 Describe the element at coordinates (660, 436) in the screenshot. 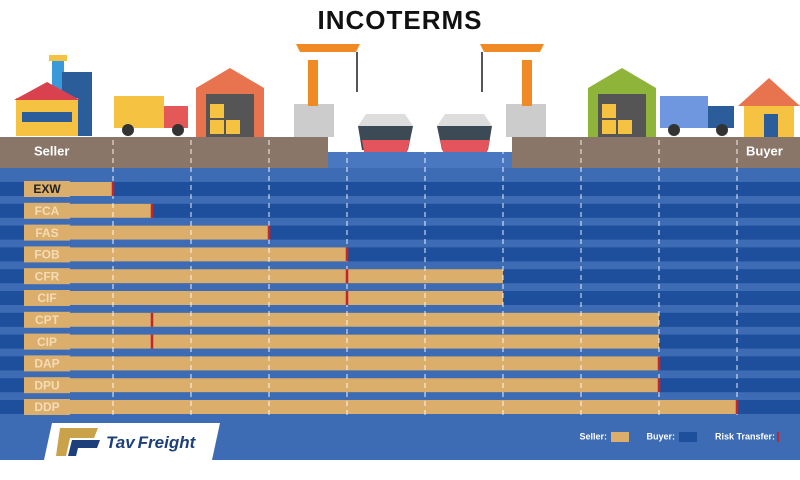

I see `legend-label: Buyer:` at that location.